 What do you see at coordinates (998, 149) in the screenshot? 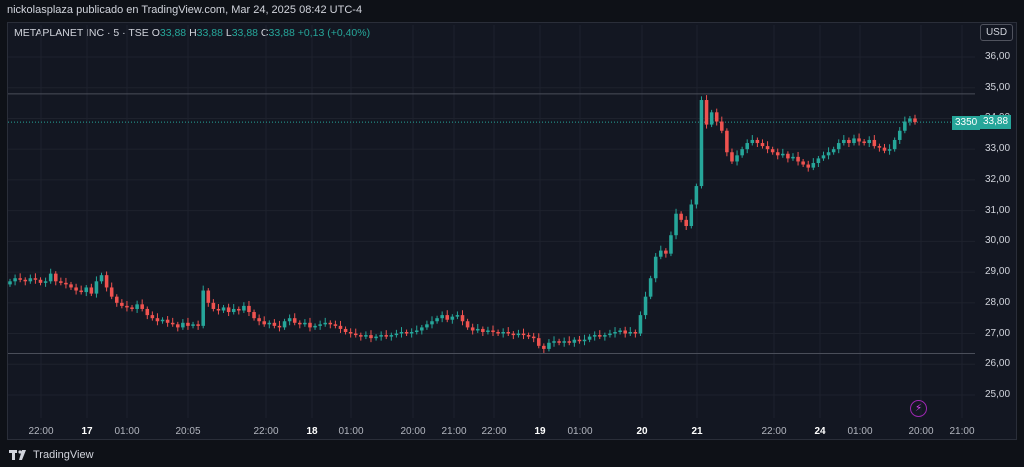
I see `y-tick-label: 33,00` at bounding box center [998, 149].